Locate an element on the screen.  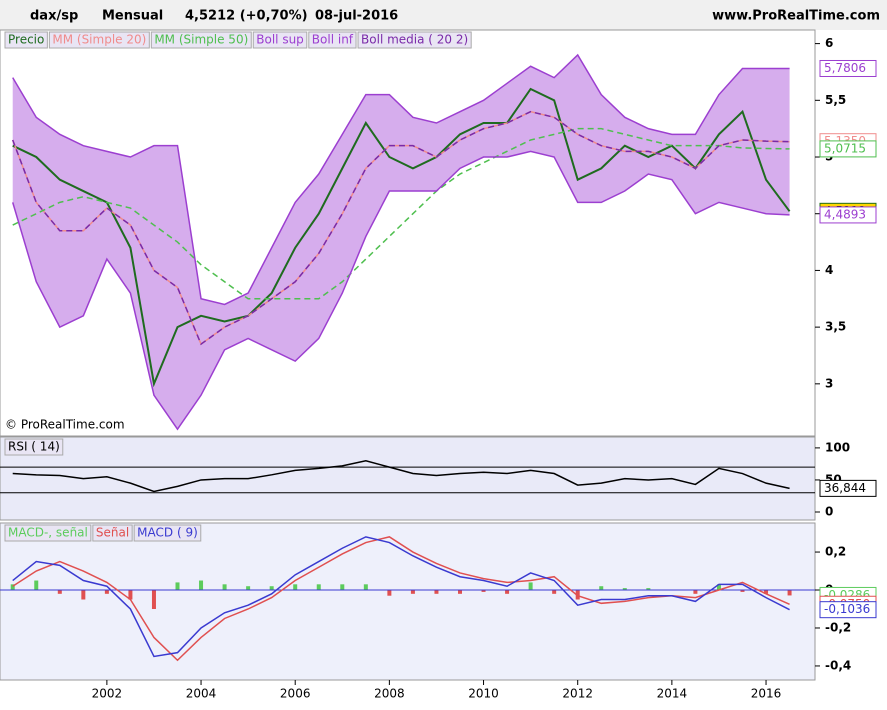
legend-entry: MACD-, señal is located at coordinates (48, 533).